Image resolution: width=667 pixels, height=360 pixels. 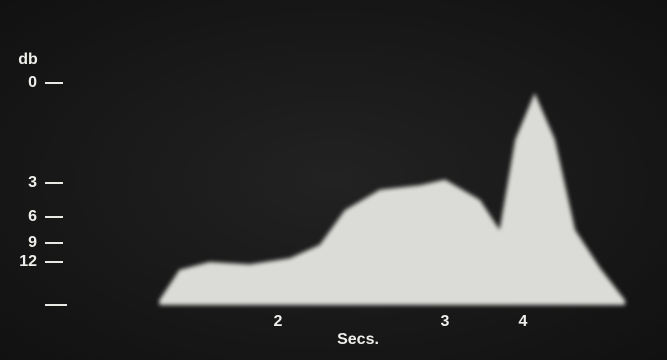 What do you see at coordinates (32, 82) in the screenshot?
I see `y-tick-label: 0` at bounding box center [32, 82].